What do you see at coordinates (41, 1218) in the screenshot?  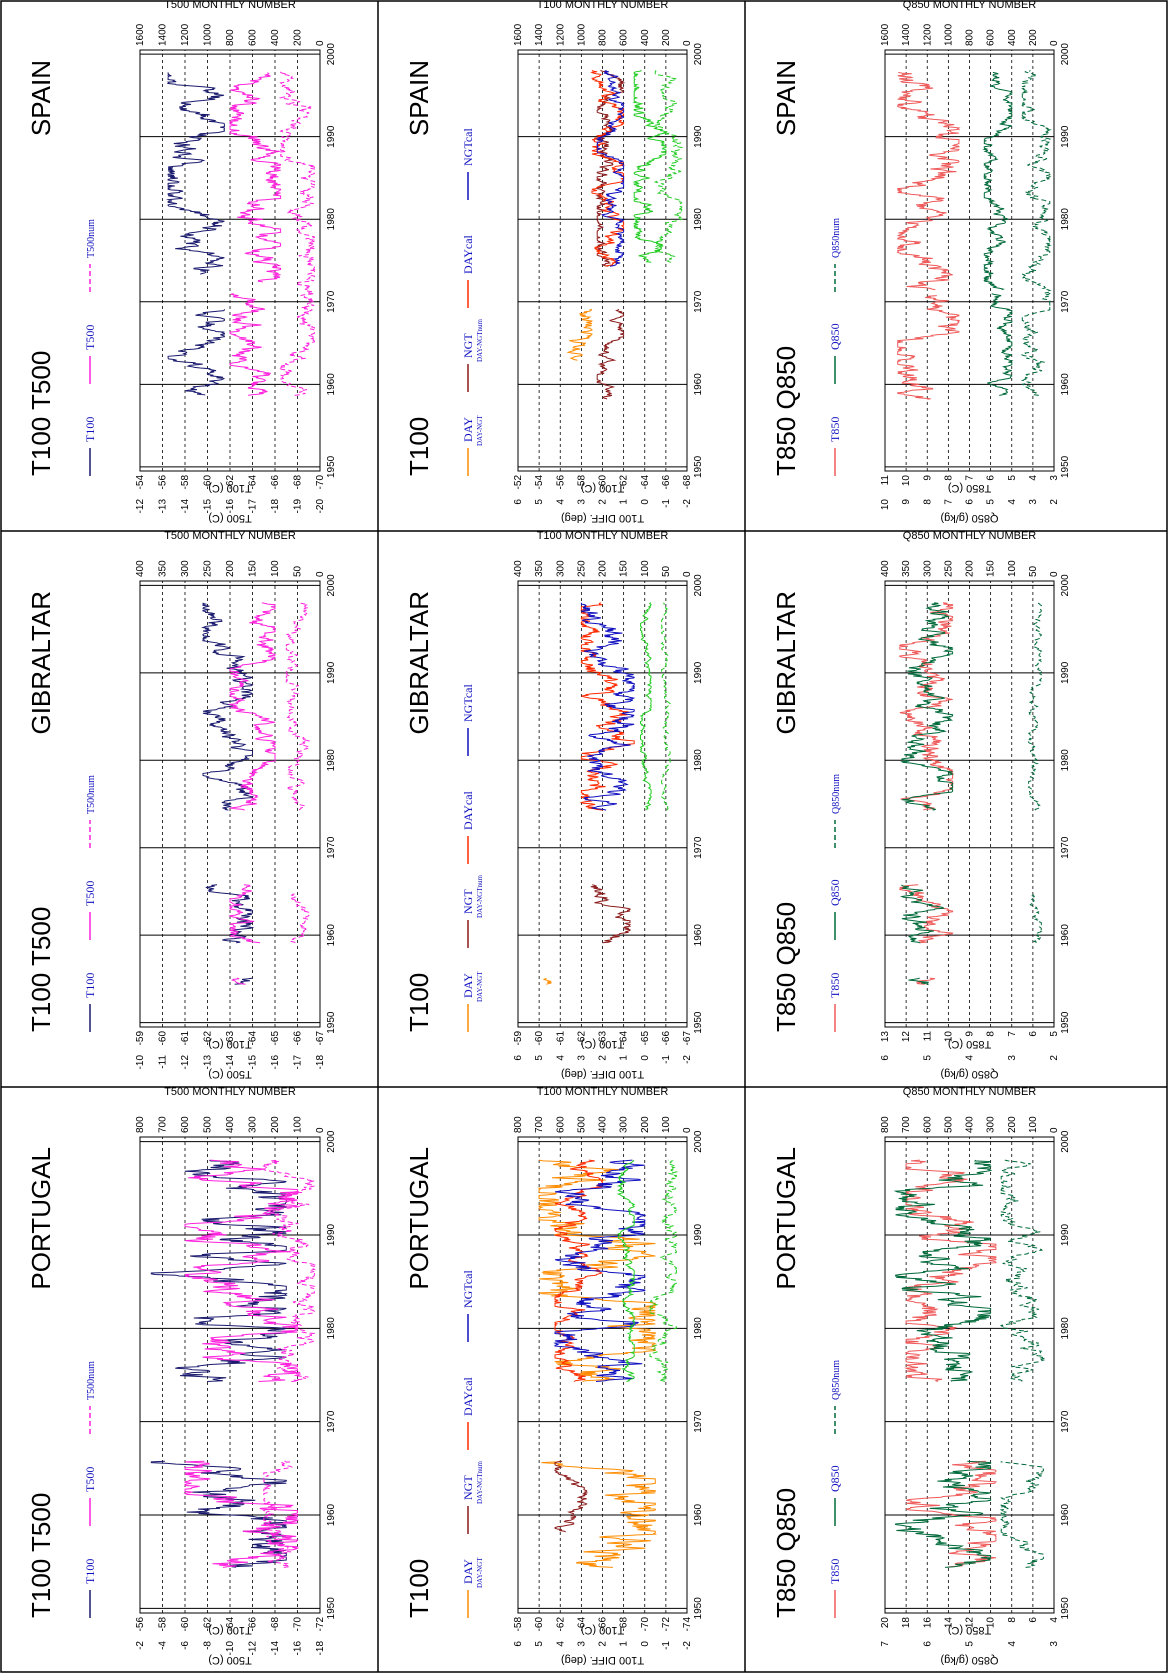 I see `panel-region: PORTUGAL` at bounding box center [41, 1218].